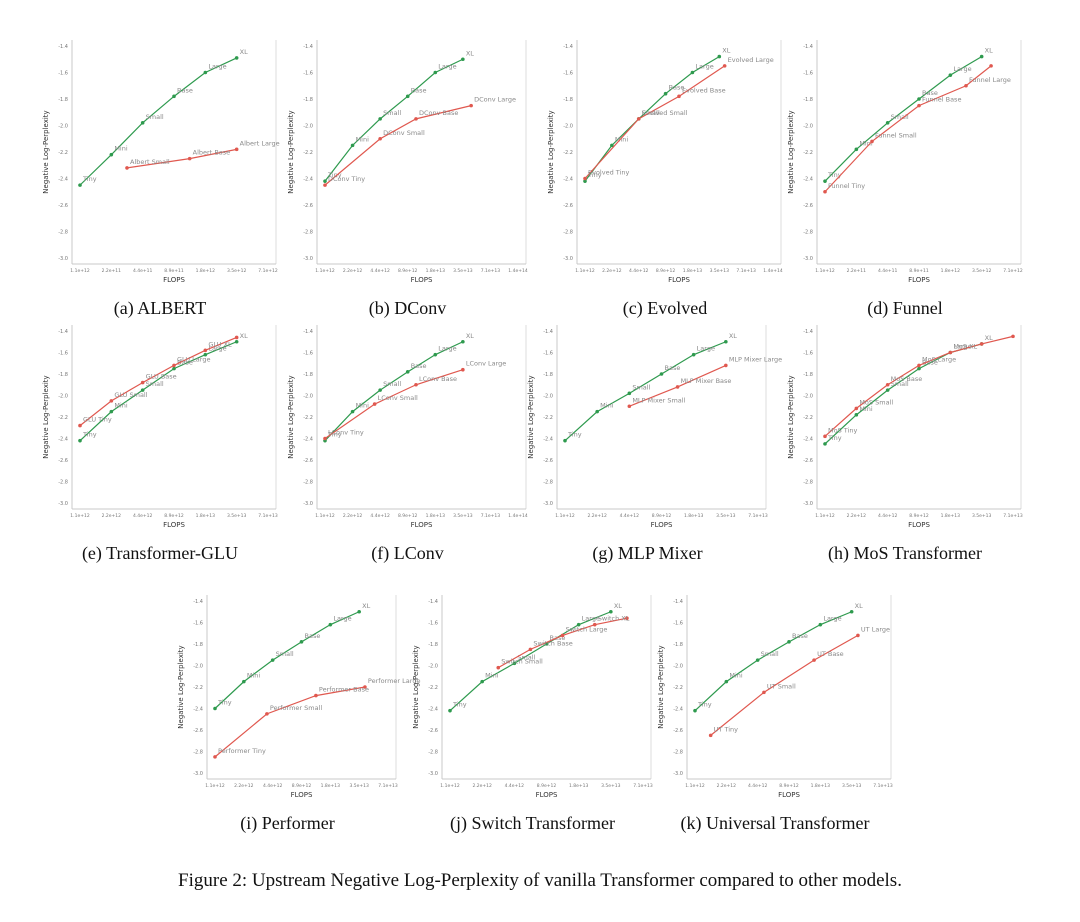  What do you see at coordinates (346, 179) in the screenshot?
I see `point-label: DConv Tiny` at bounding box center [346, 179].